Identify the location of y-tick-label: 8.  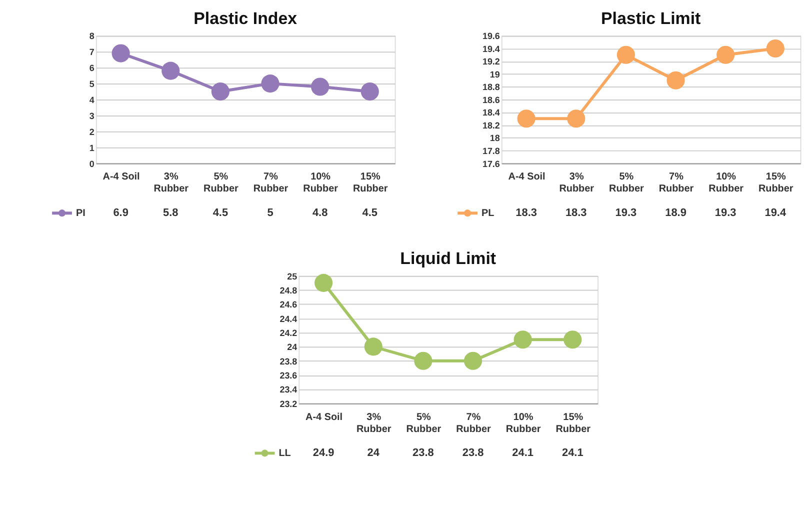
(91, 36).